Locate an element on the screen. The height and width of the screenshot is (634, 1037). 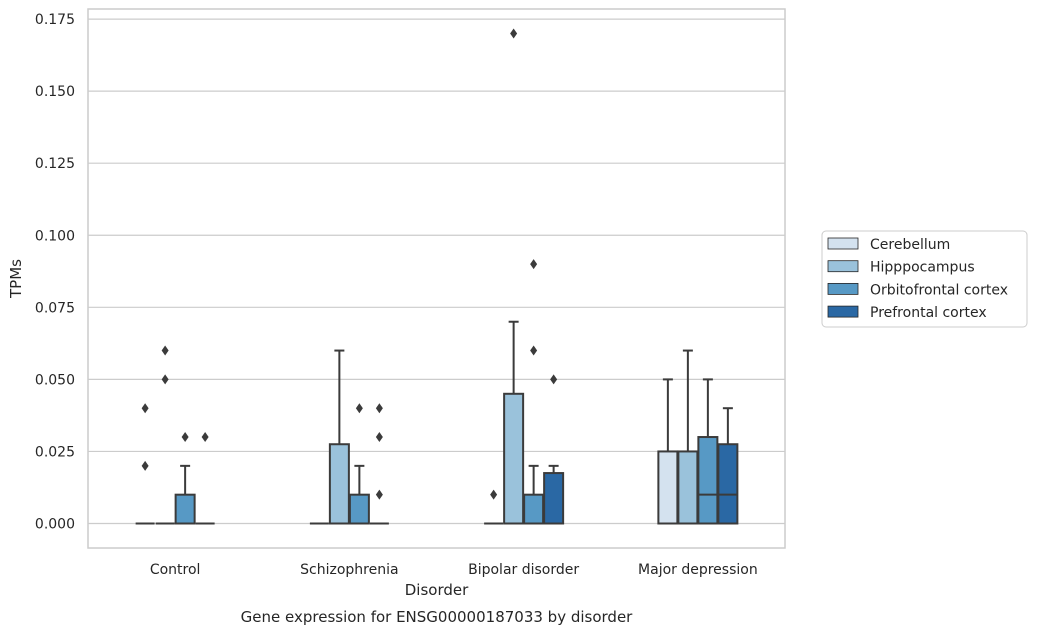
legend-label: Orbitofrontal cortex is located at coordinates (939, 290).